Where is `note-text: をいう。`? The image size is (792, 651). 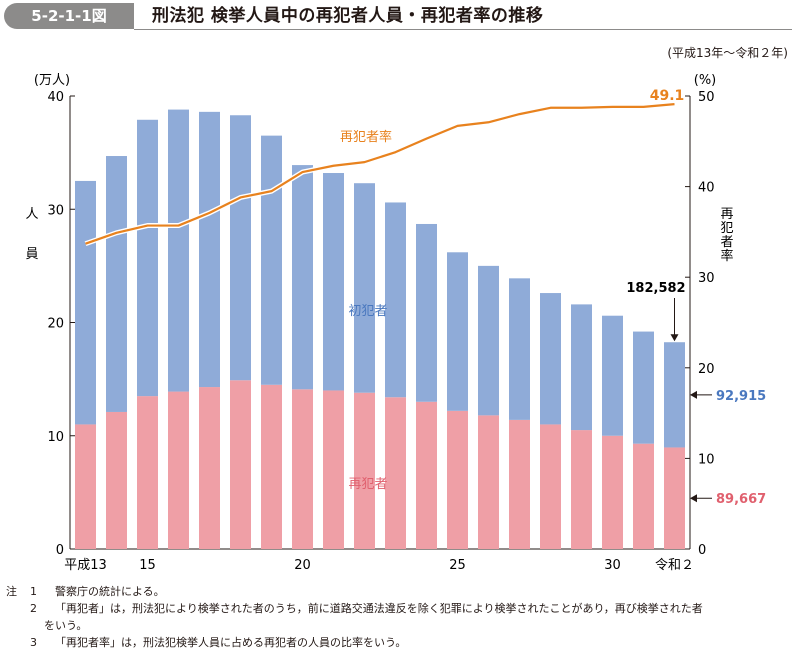
note-text: をいう。 is located at coordinates (66, 625).